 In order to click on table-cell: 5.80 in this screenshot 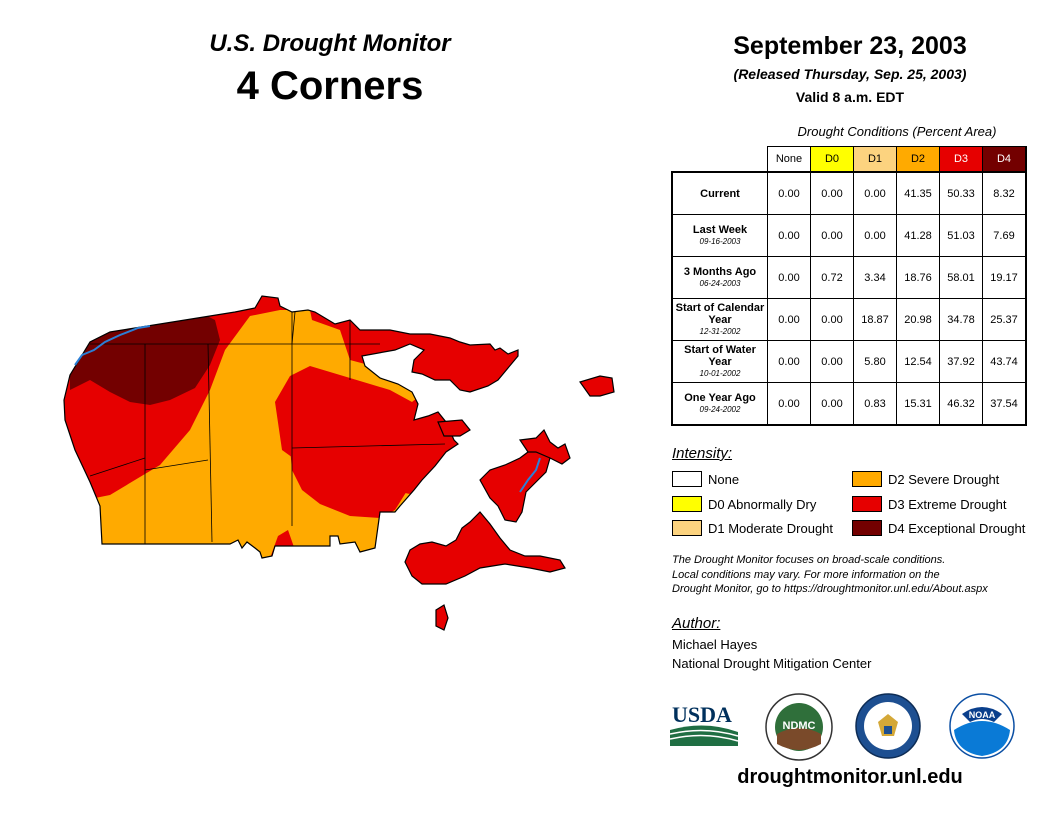, I will do `click(875, 361)`.